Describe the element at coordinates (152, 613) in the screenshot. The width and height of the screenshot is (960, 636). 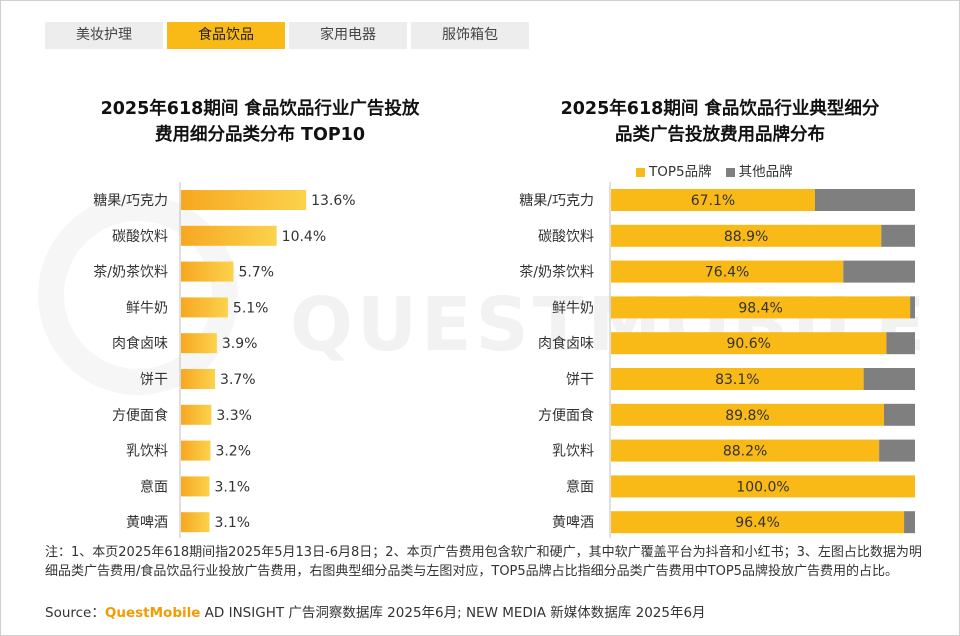
I see `source-brand: QuestMobile` at that location.